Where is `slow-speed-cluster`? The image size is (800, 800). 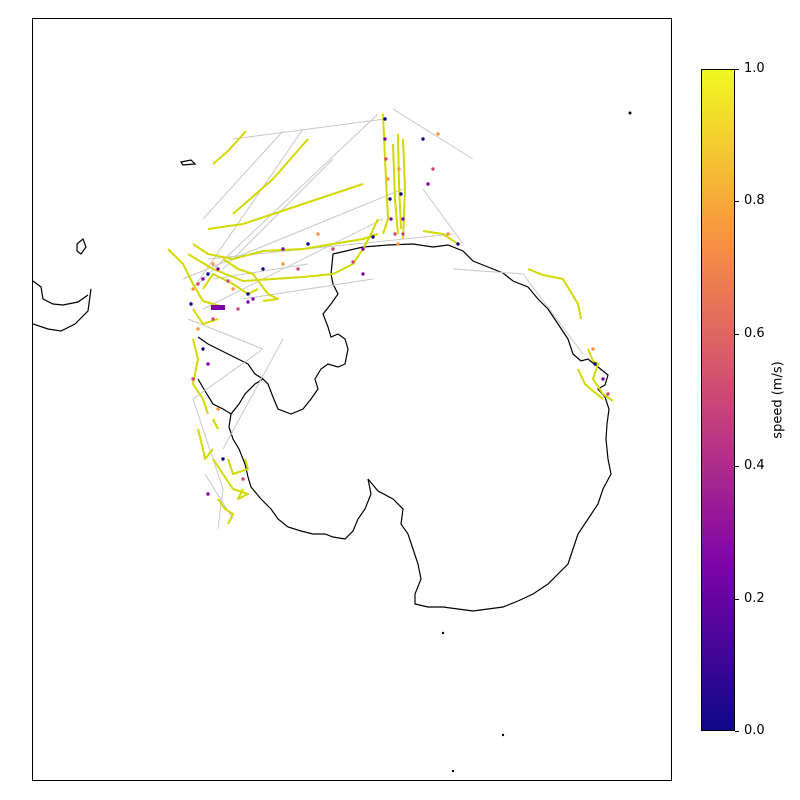
slow-speed-cluster is located at coordinates (218, 307).